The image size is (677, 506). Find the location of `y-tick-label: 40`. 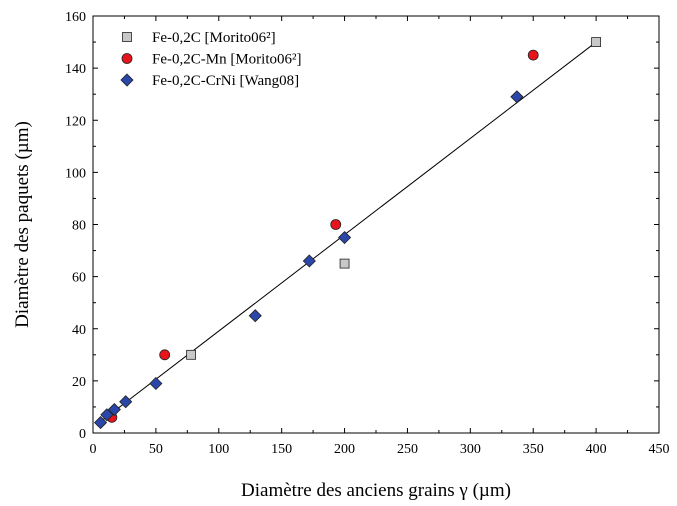

y-tick-label: 40 is located at coordinates (79, 330).